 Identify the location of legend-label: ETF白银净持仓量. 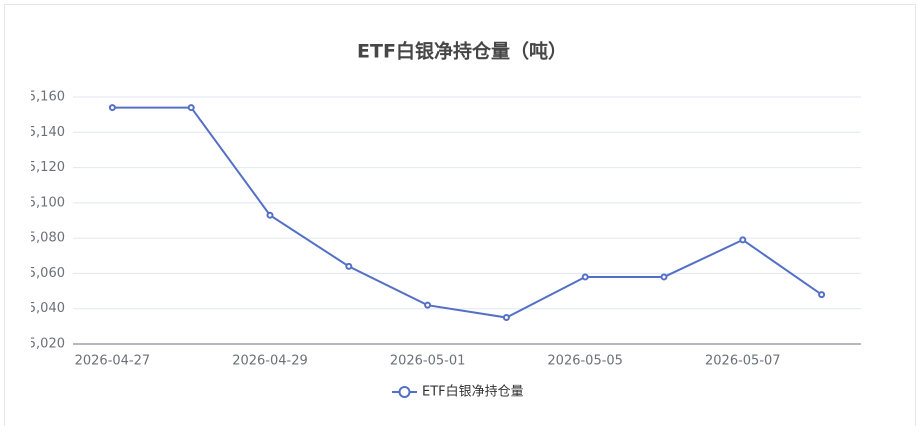
(473, 392).